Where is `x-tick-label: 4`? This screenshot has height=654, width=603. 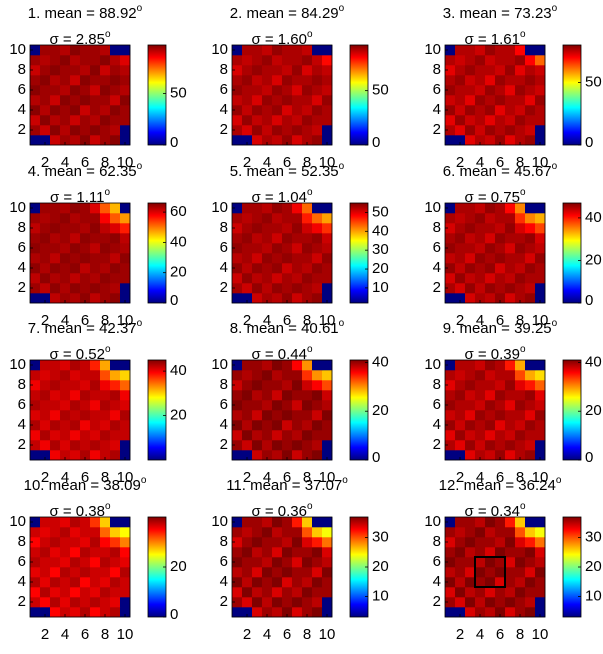 x-tick-label: 4 is located at coordinates (480, 162).